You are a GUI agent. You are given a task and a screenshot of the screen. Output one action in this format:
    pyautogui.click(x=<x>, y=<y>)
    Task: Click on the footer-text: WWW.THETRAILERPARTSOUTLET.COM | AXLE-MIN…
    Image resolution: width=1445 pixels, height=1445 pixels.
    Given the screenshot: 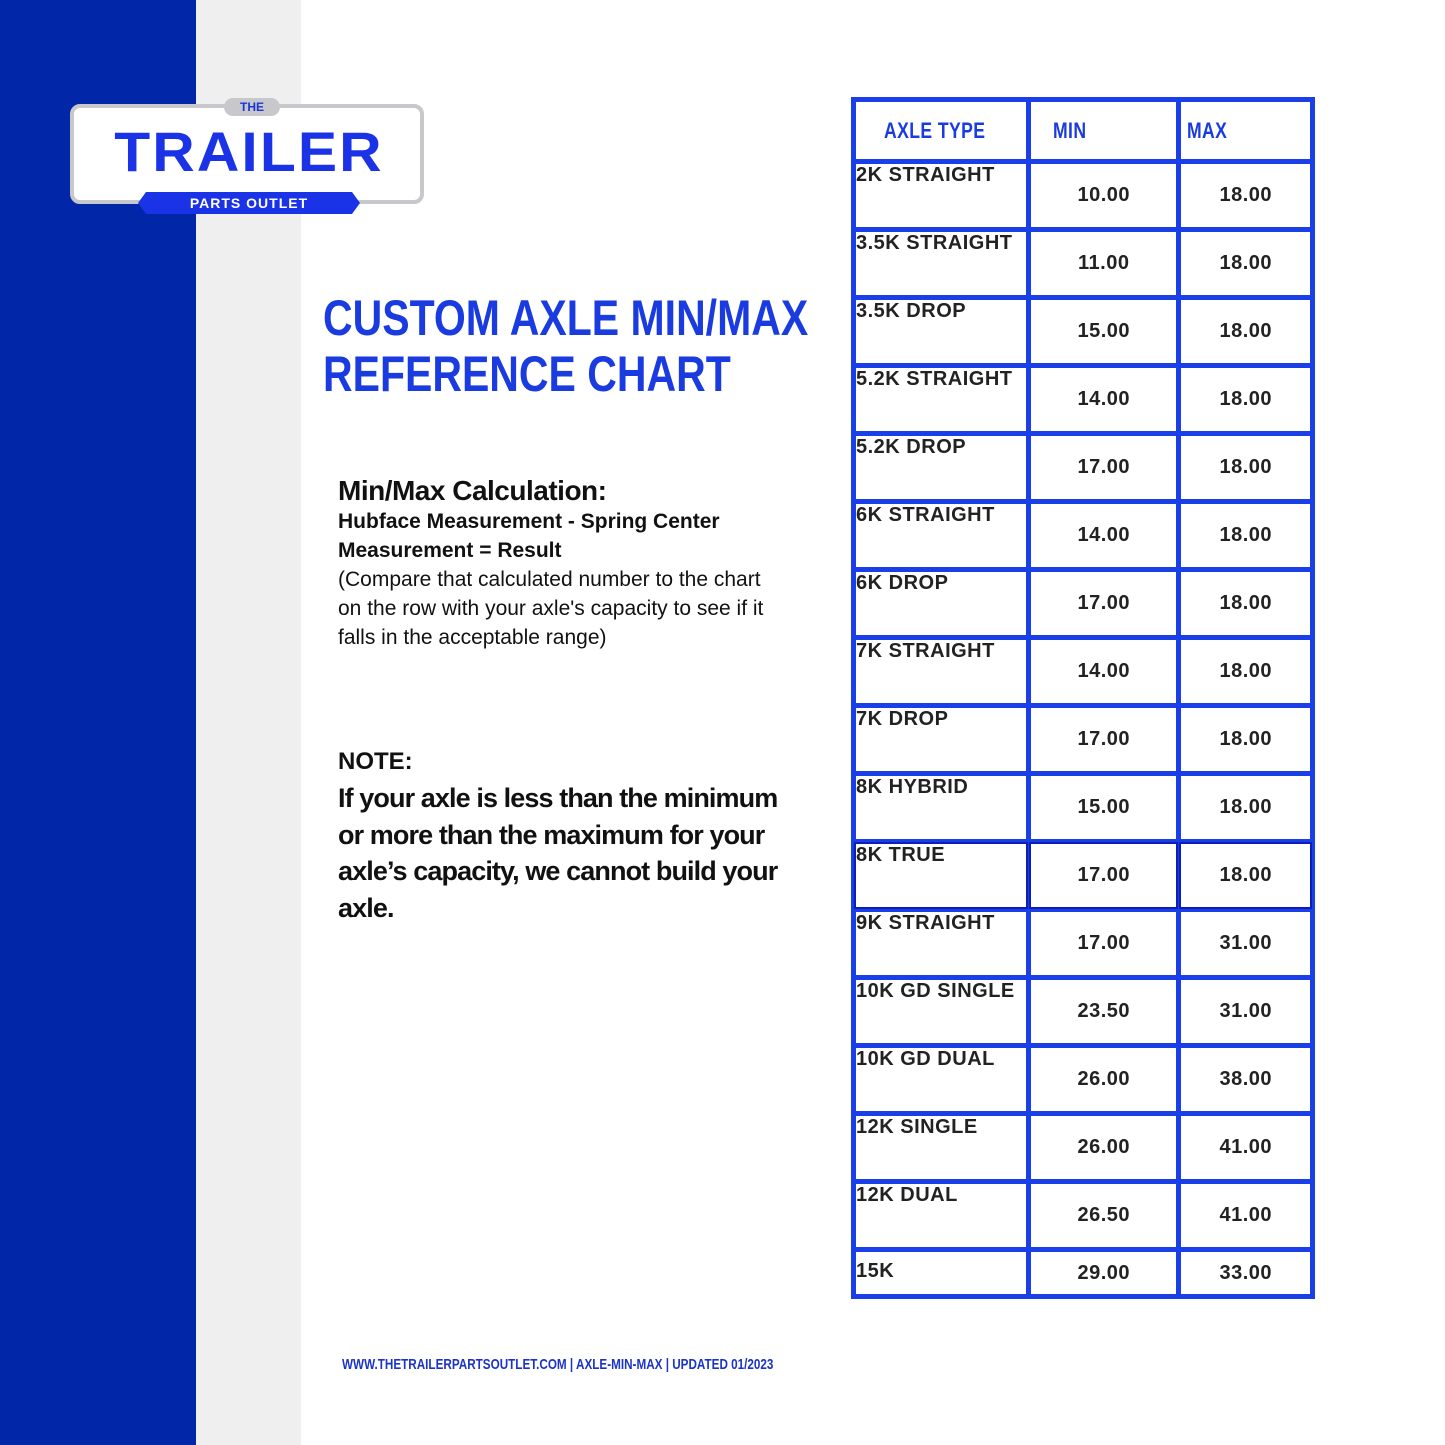 What is the action you would take?
    pyautogui.click(x=558, y=1364)
    